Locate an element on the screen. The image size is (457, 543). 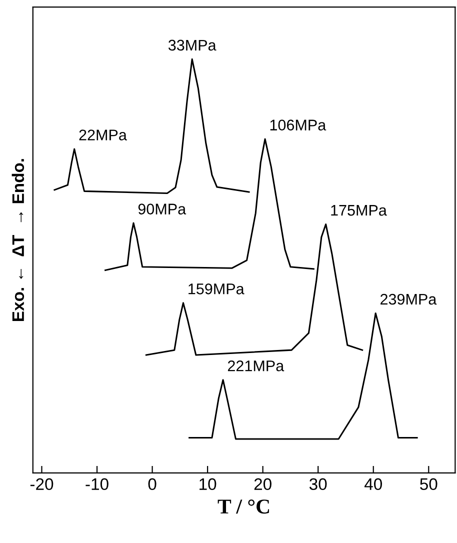
x-axis-title: T / °C is located at coordinates (244, 507).